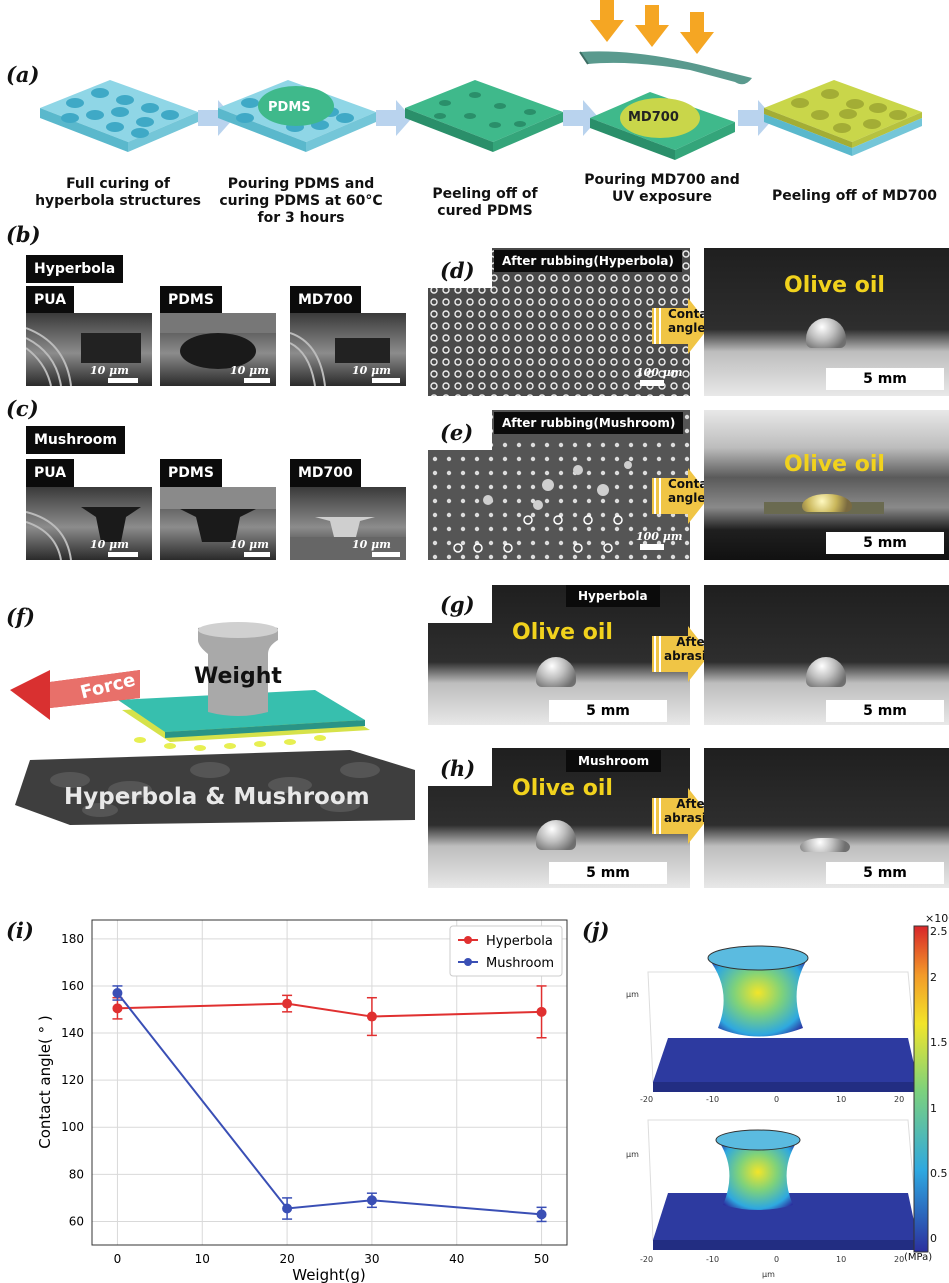 Image resolution: width=949 pixels, height=1283 pixels. I want to click on colorbar, so click(921, 1089).